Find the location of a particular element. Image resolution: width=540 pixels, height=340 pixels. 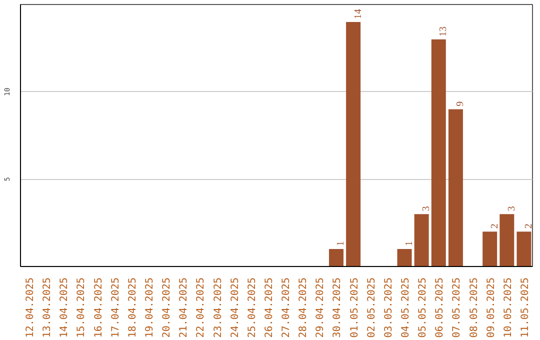

x-tick-label: 19.04.2025 is located at coordinates (150, 307).